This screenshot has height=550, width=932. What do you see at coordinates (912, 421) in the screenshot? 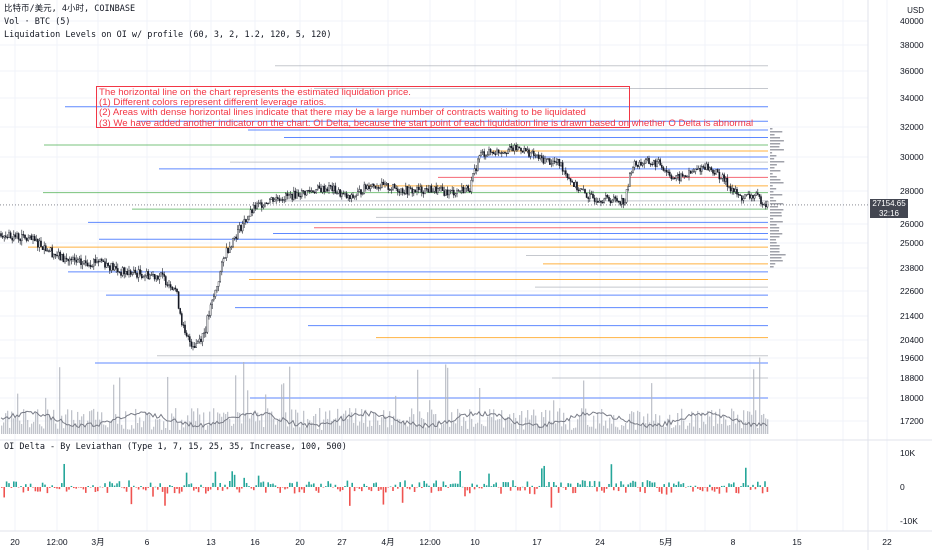
I see `price-axis-label: 17200` at bounding box center [912, 421].